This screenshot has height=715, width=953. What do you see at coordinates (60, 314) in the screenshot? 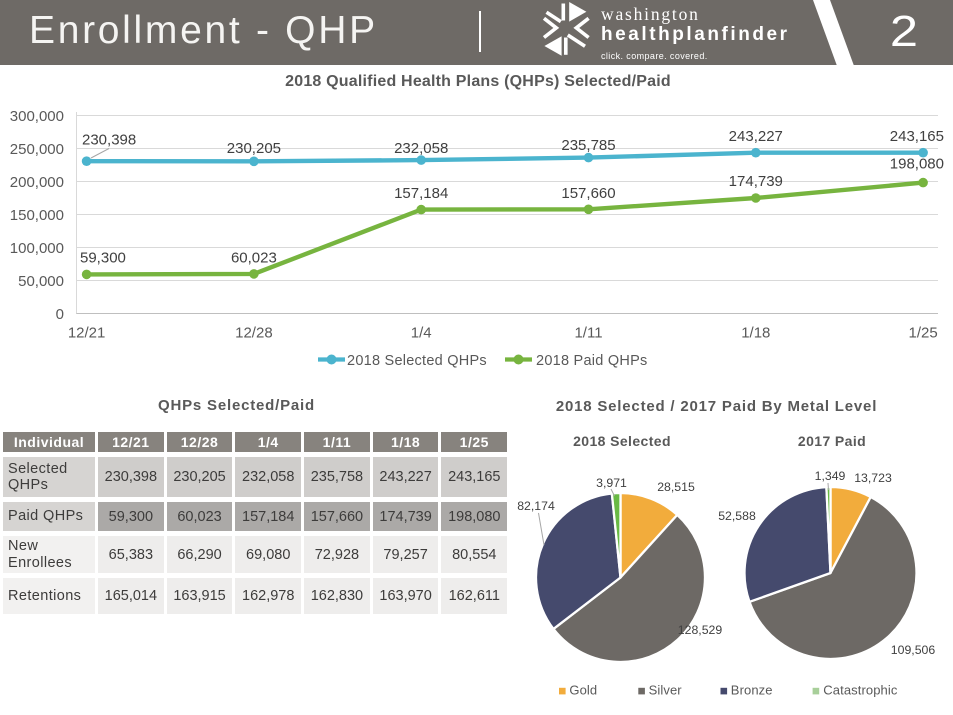
I see `svg-text: 0` at bounding box center [60, 314].